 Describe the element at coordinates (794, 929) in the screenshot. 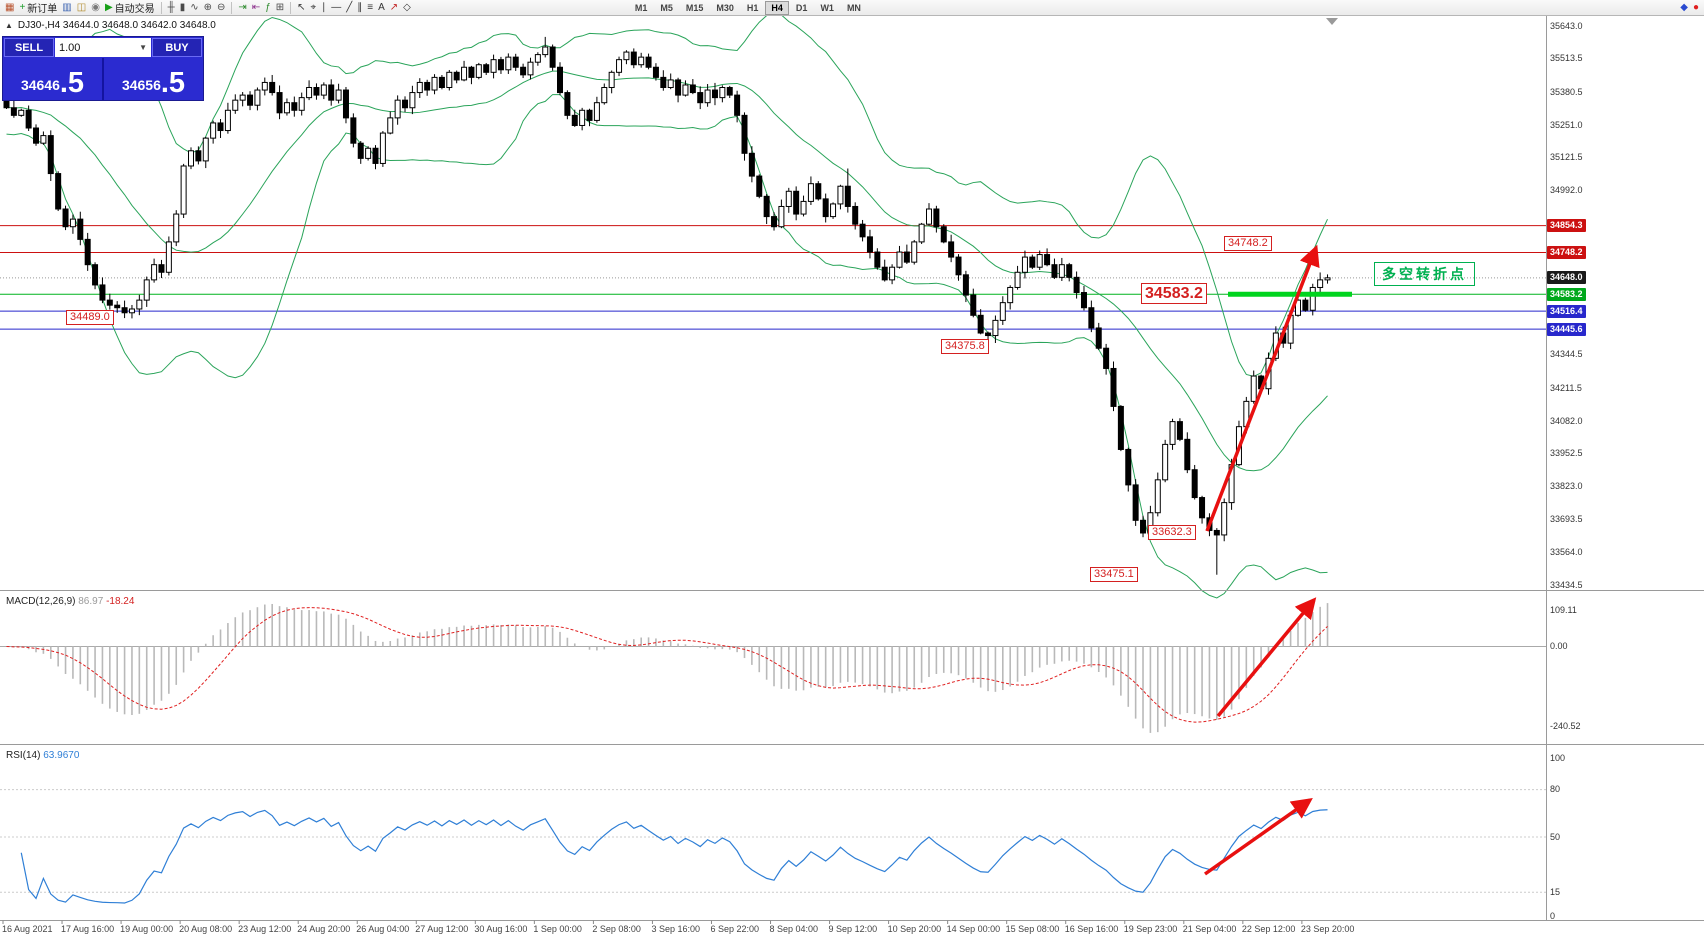

I see `date-label: 8 Sep 04:00` at that location.